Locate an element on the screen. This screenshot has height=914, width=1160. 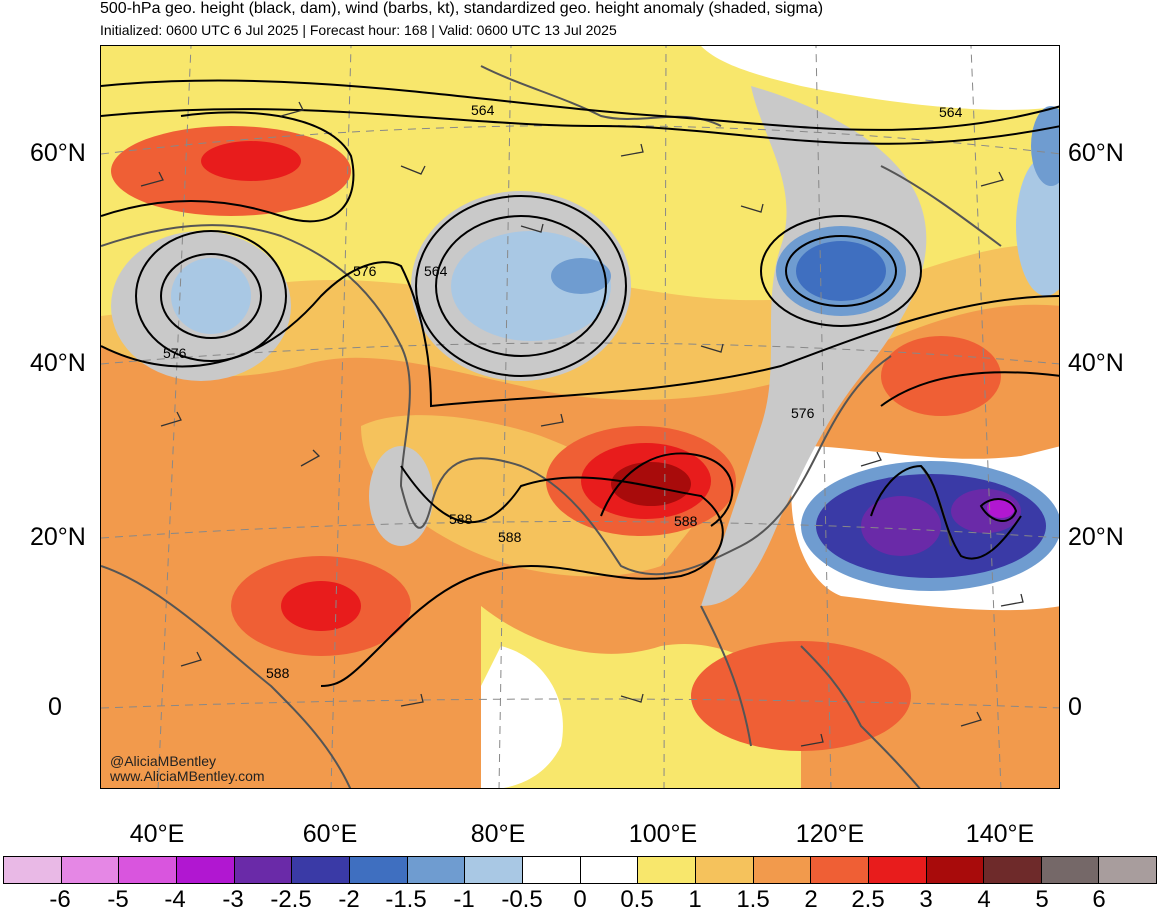
neg-anomaly-okhotsk-core is located at coordinates (1045, 146).